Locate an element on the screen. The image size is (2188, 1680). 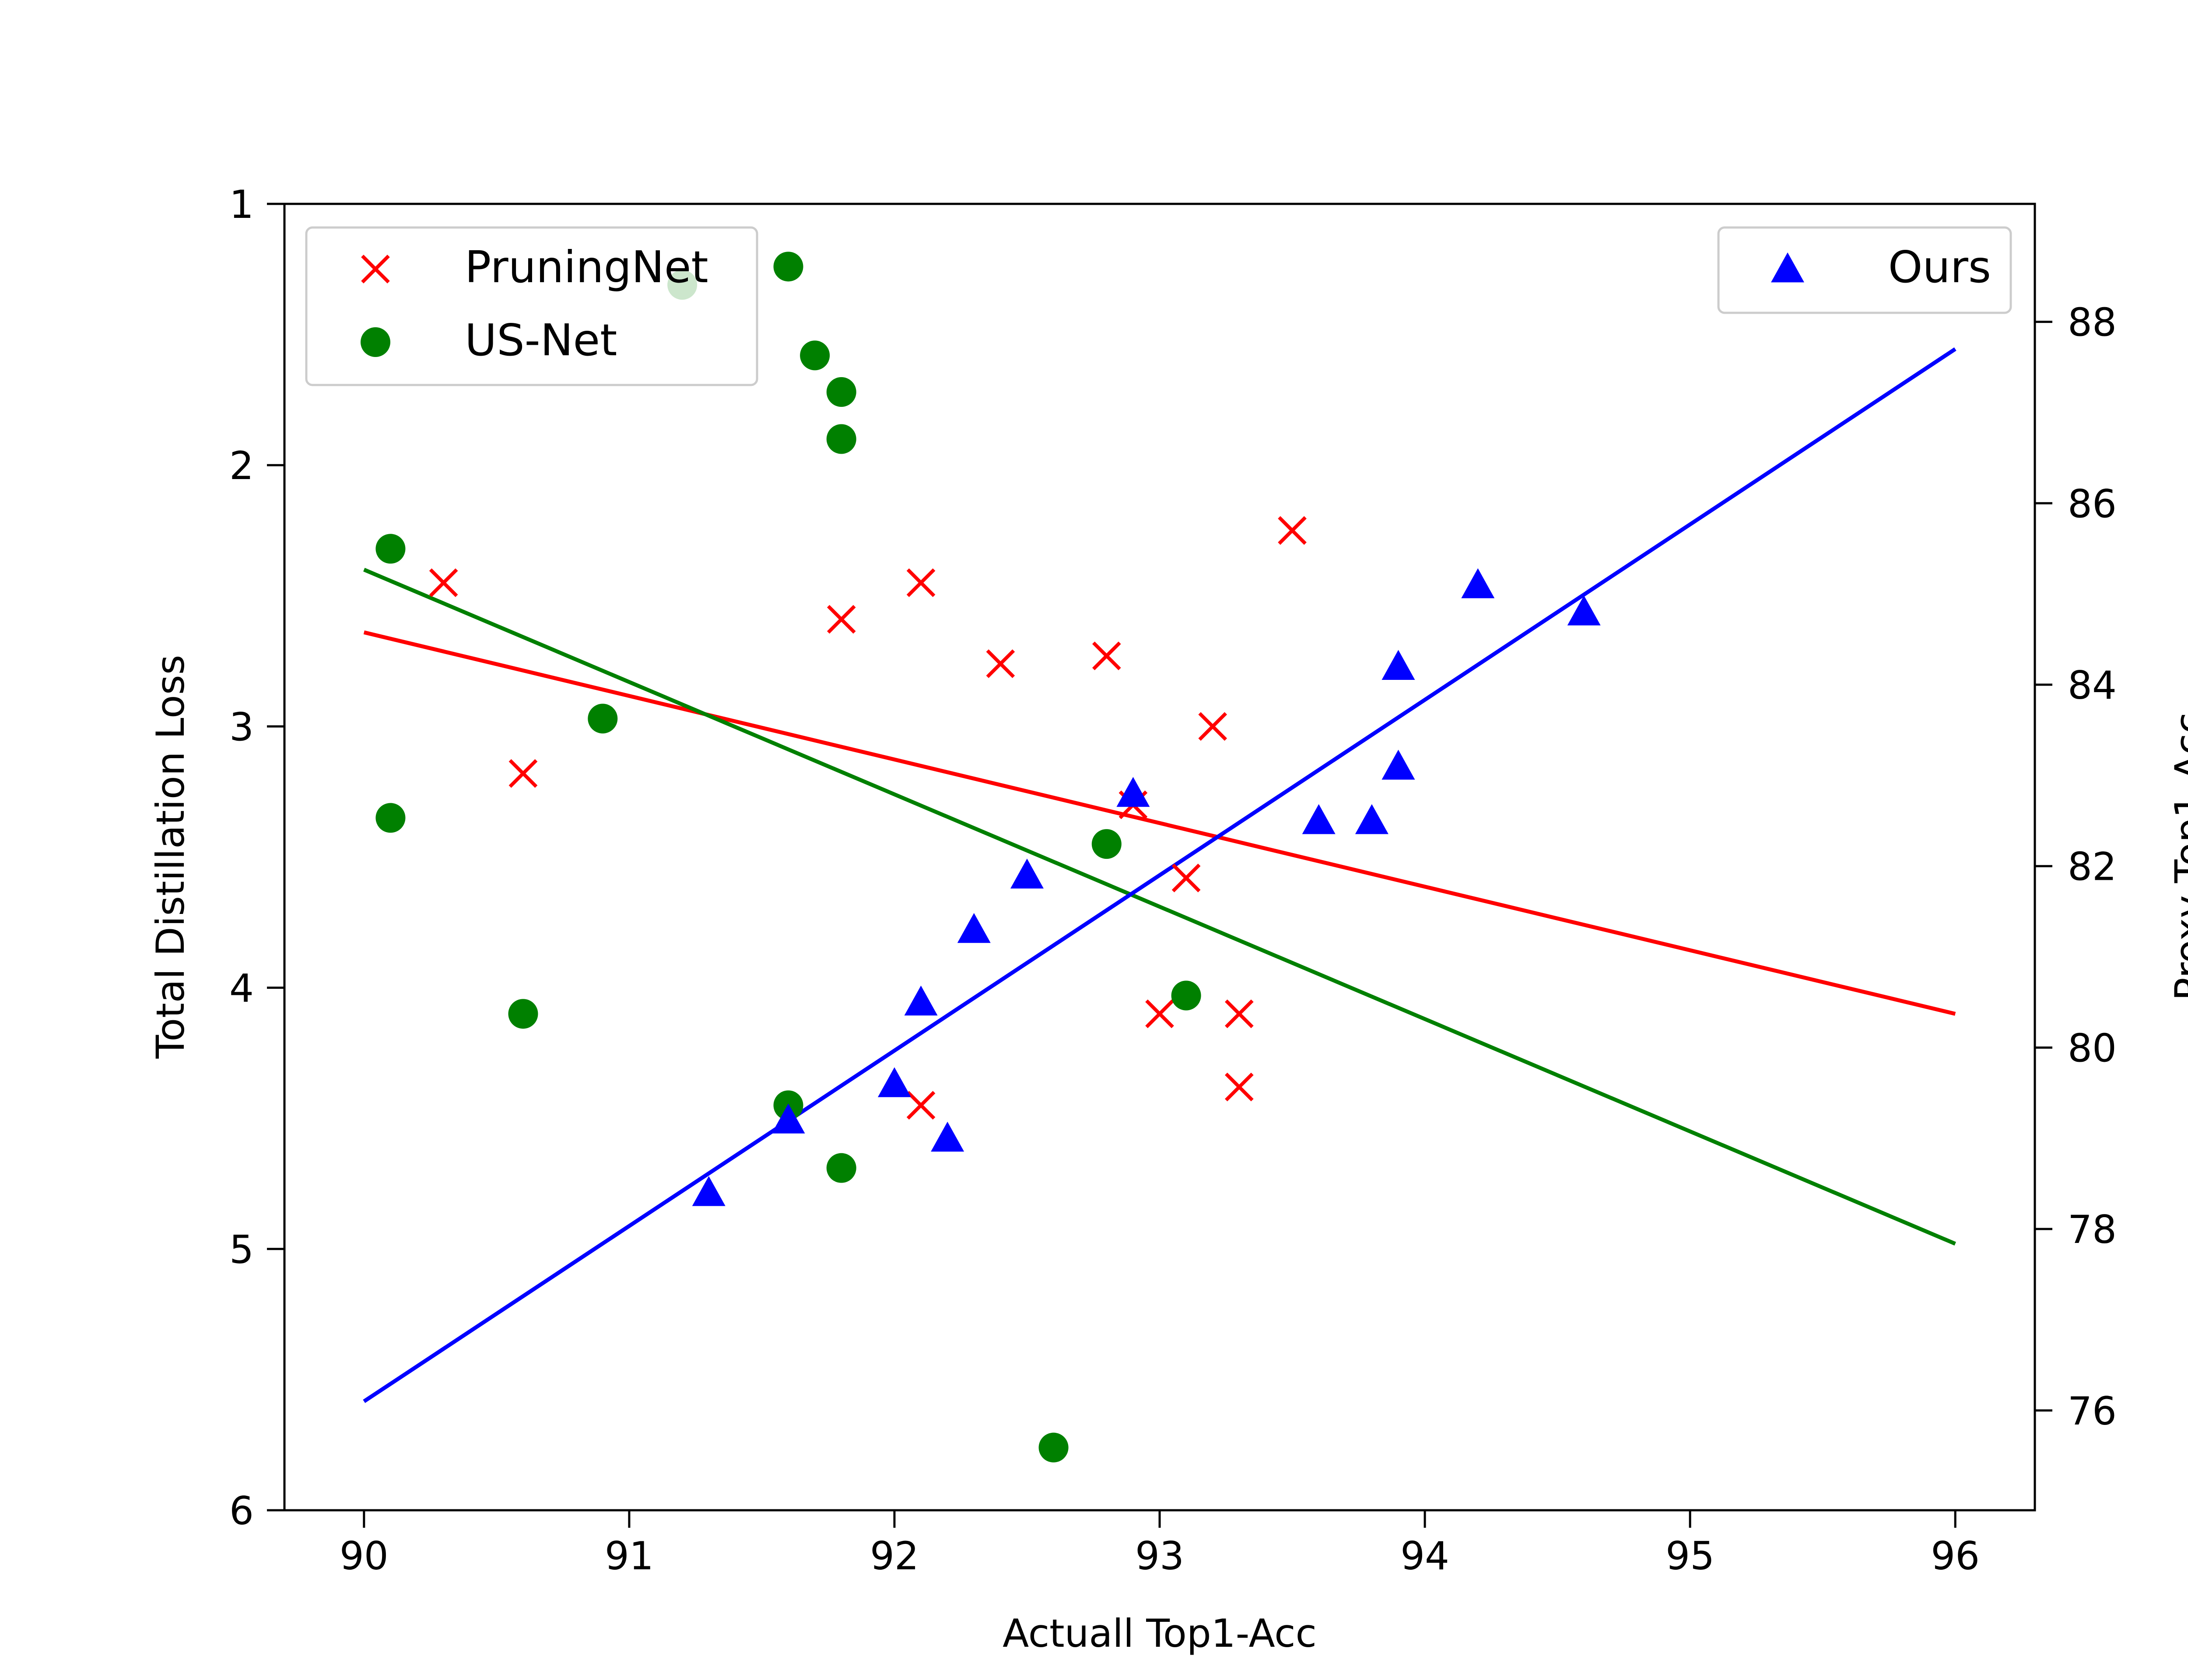
left-y-tick-label: 3 is located at coordinates (241, 726).